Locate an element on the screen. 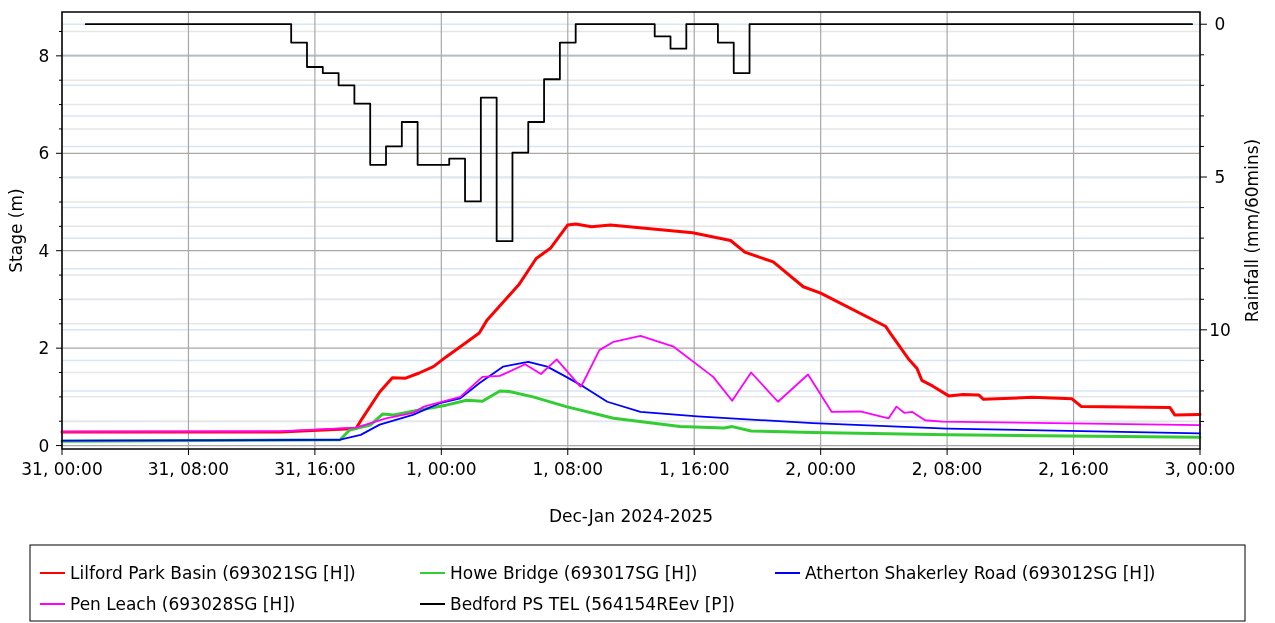 This screenshot has height=623, width=1275. x-tick-label: 2, 00:00 is located at coordinates (820, 469).